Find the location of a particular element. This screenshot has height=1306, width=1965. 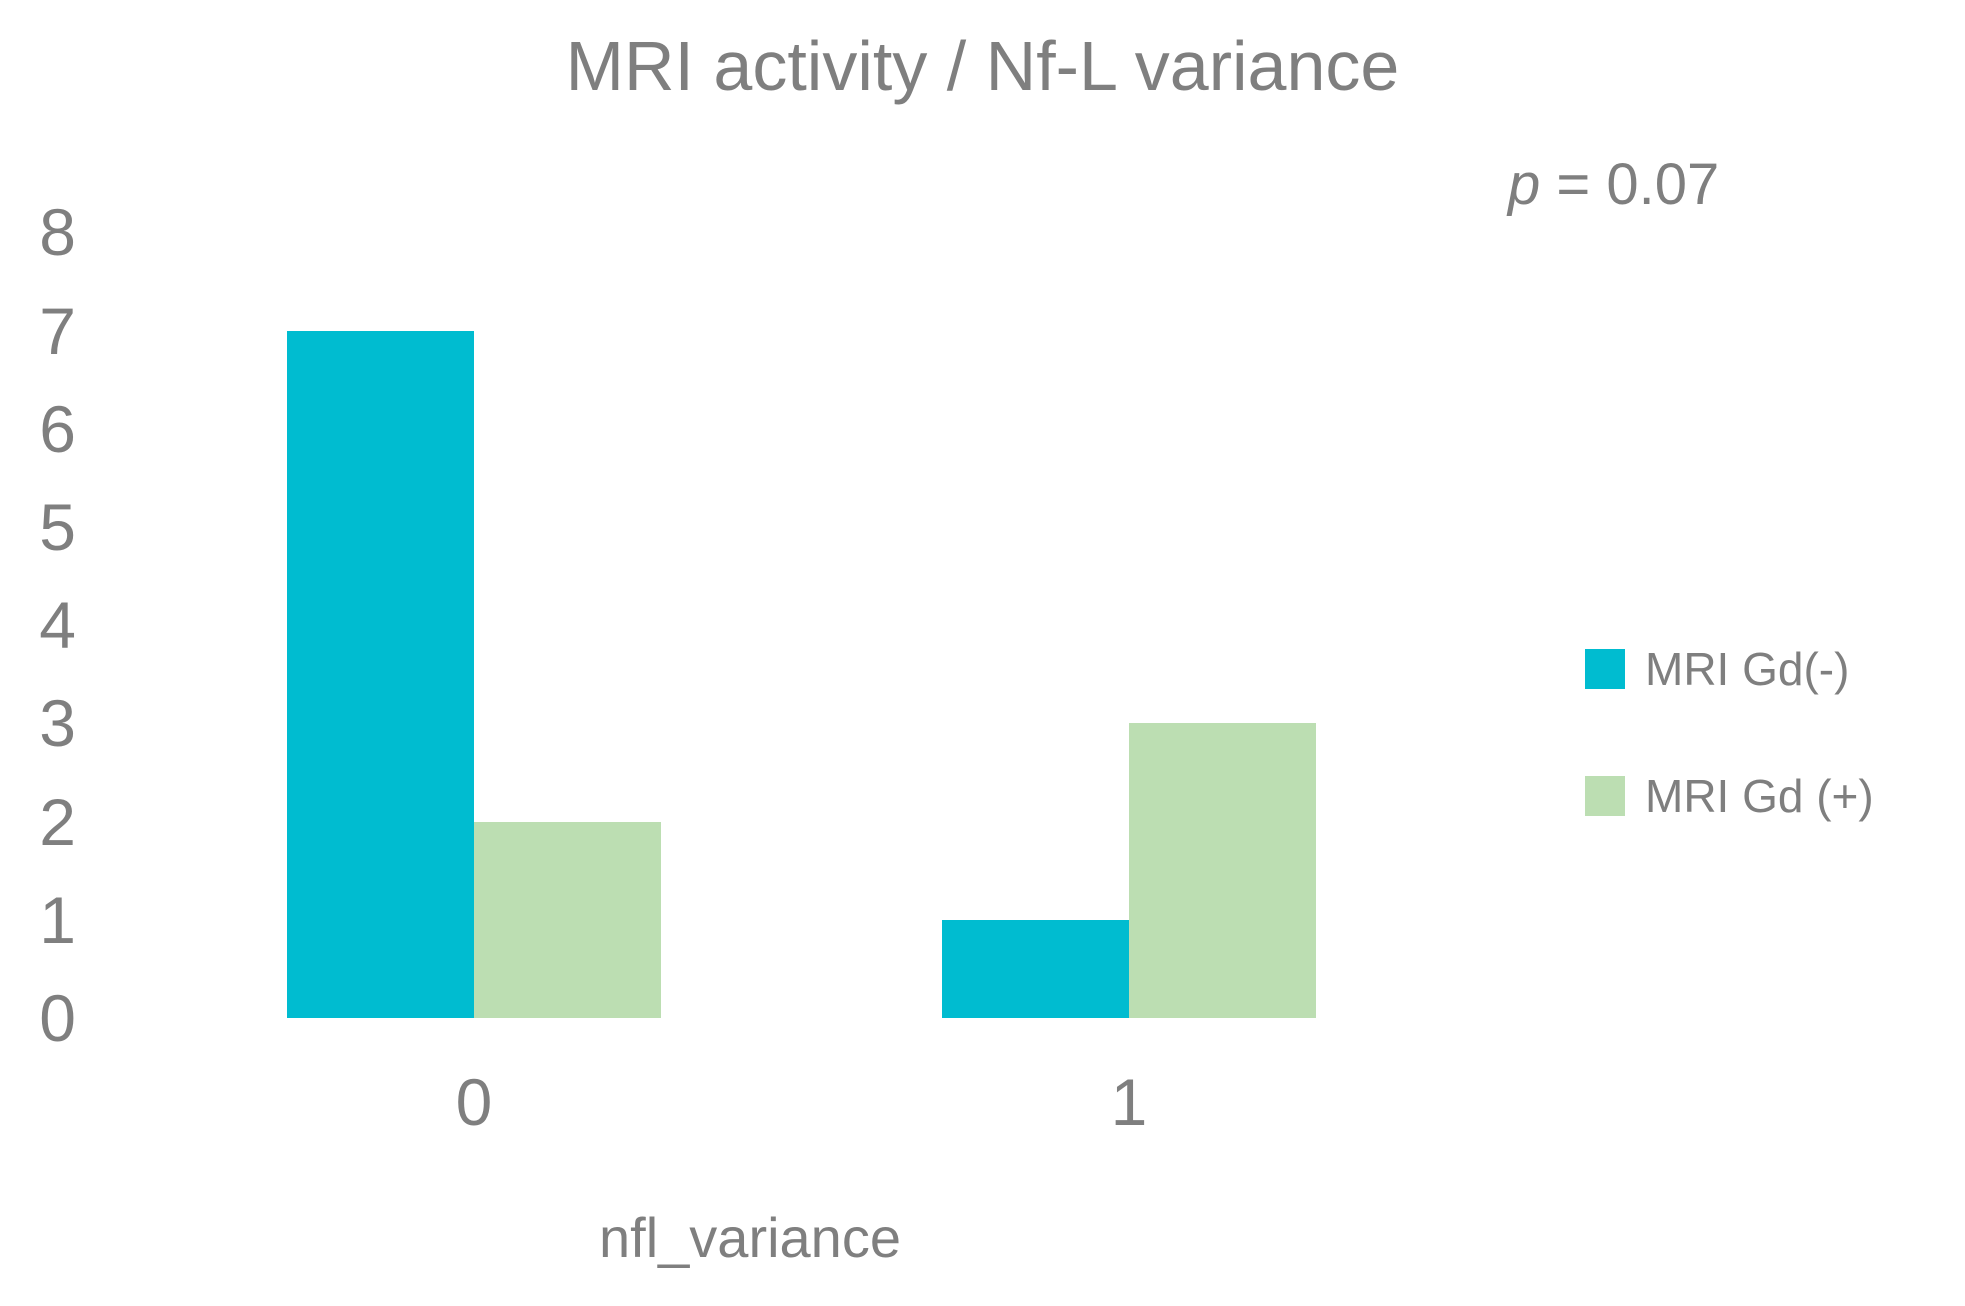

y-tick-label: 1 is located at coordinates (57, 919).